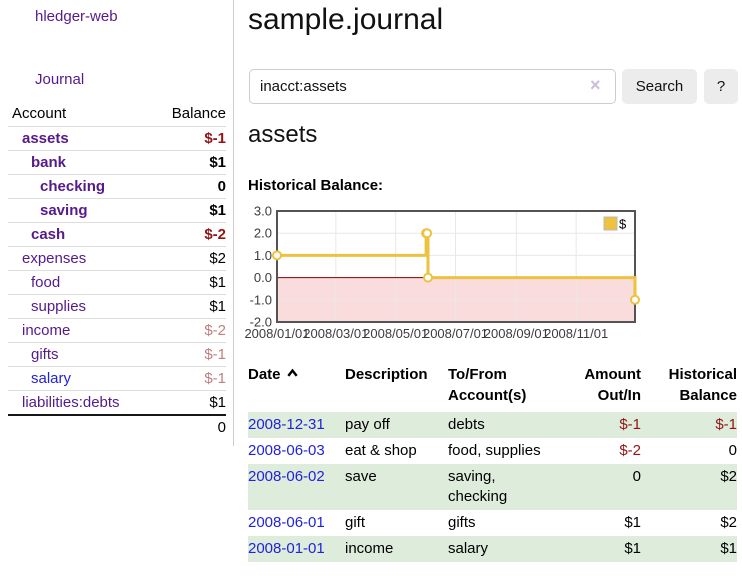  What do you see at coordinates (64, 210) in the screenshot?
I see `account-link: saving` at bounding box center [64, 210].